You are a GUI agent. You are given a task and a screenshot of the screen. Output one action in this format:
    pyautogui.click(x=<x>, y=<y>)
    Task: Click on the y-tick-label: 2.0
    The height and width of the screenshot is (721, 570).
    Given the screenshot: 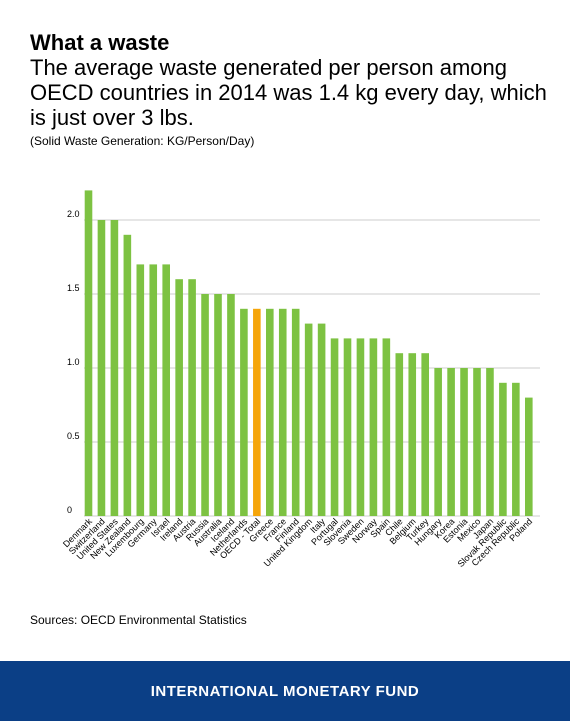 What is the action you would take?
    pyautogui.click(x=73, y=214)
    